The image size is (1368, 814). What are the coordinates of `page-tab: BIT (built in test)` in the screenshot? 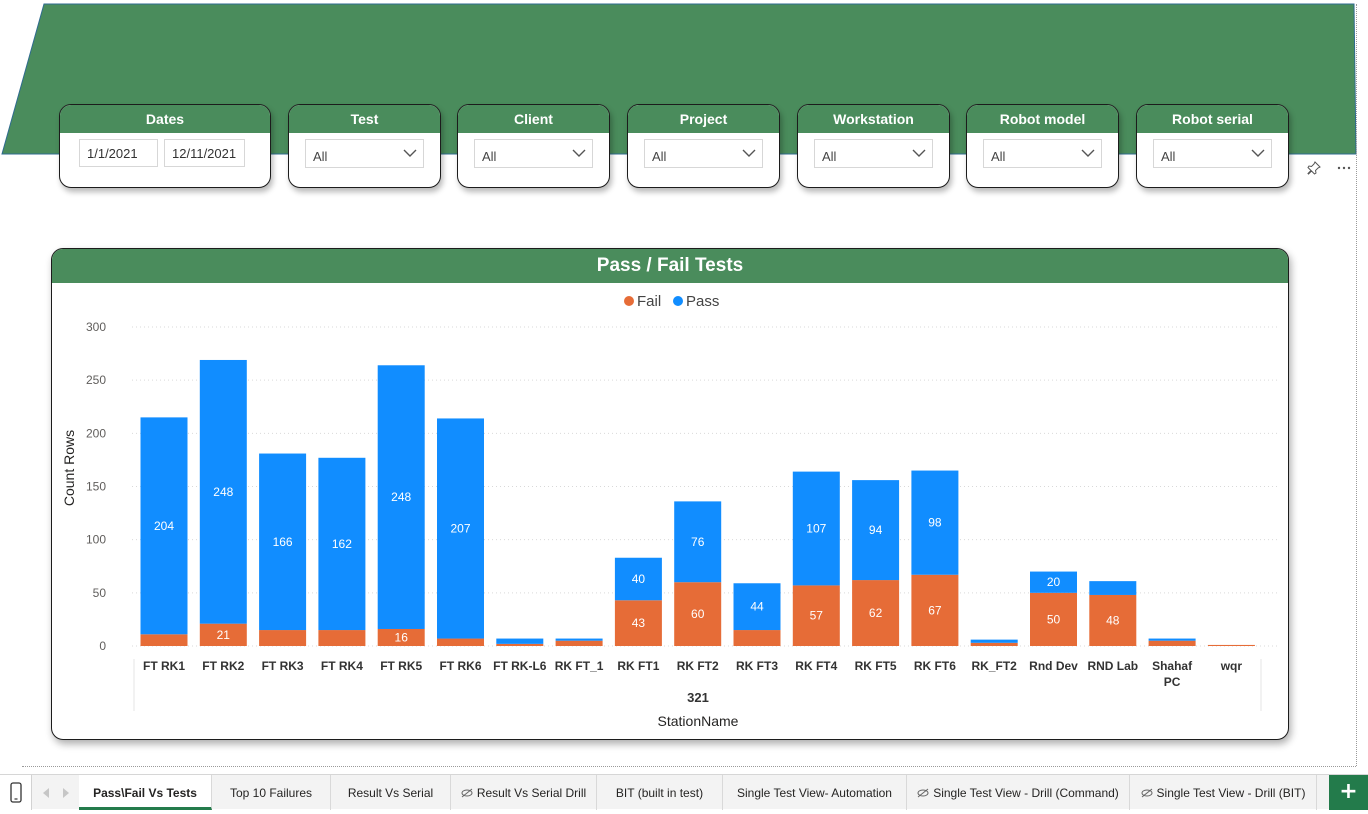 It's located at (660, 792).